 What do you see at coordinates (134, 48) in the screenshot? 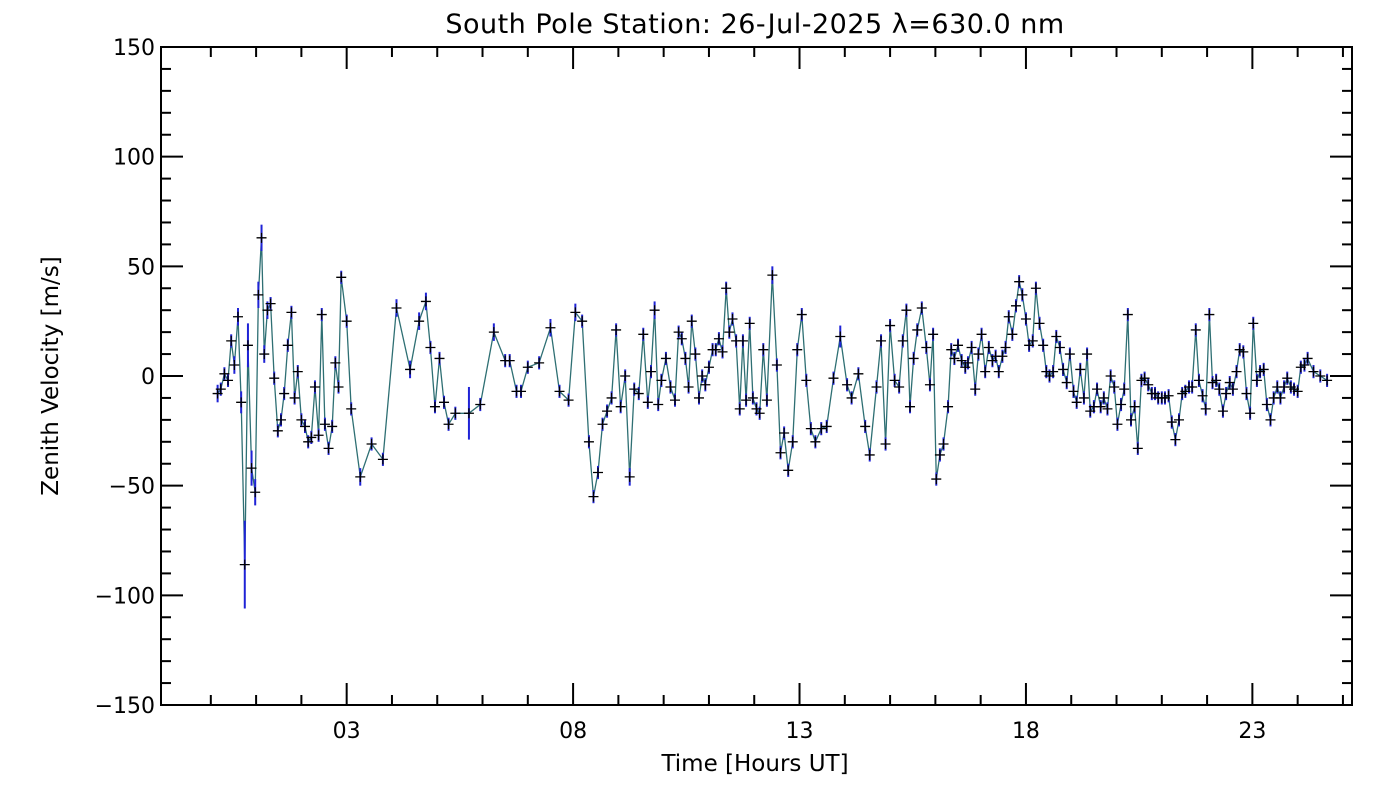
I see `y-tick-label: 150` at bounding box center [134, 48].